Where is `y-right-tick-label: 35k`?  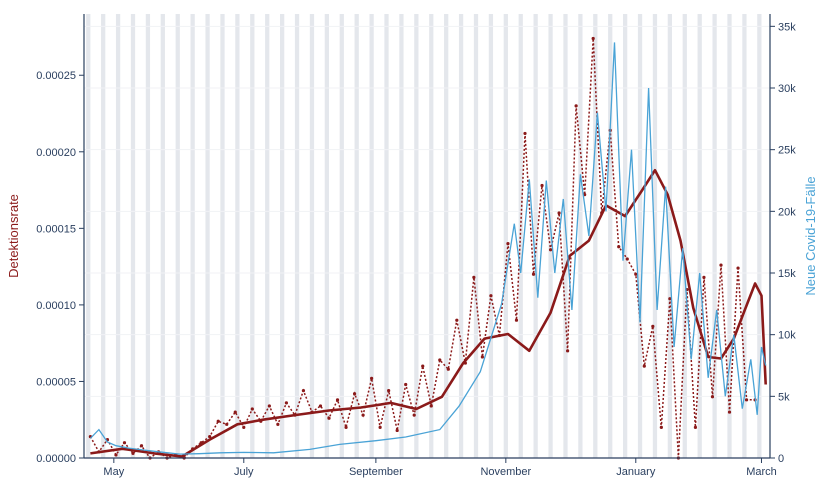
y-right-tick-label: 35k is located at coordinates (787, 27).